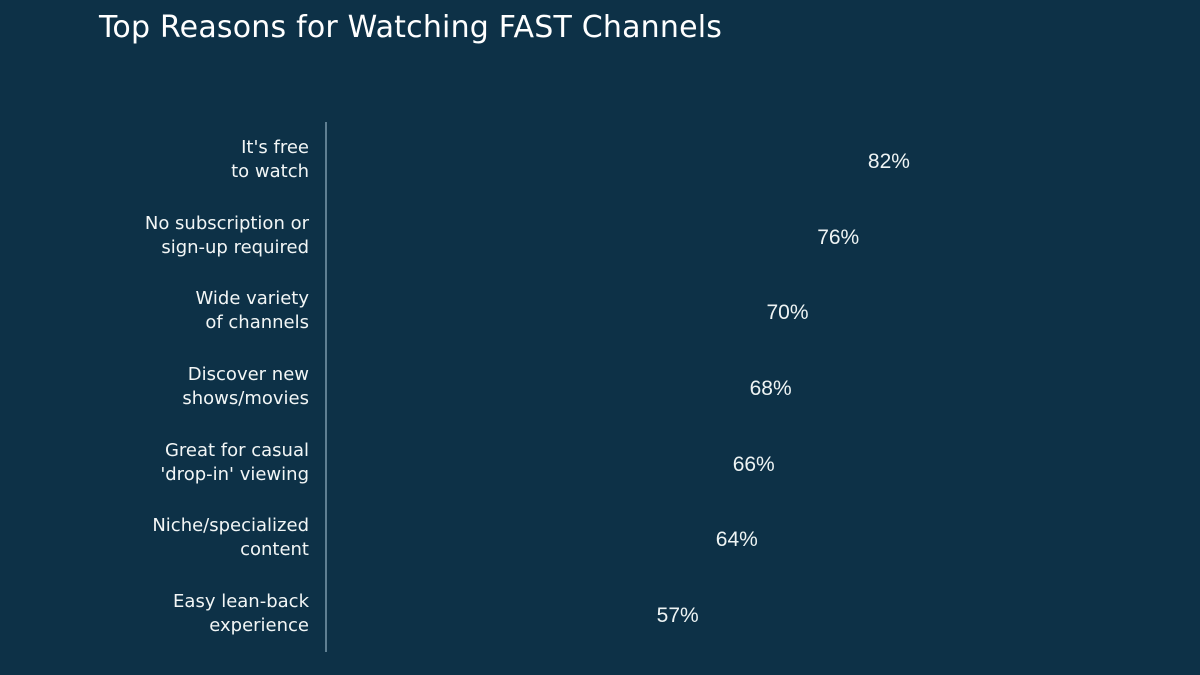  I want to click on chart-title: Top Reasons for Watching FAST Channels, so click(411, 27).